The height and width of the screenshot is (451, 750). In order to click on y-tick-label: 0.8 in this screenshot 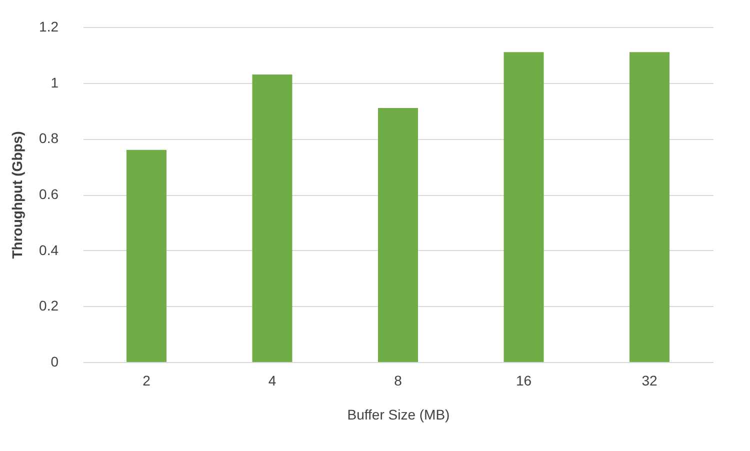, I will do `click(49, 138)`.